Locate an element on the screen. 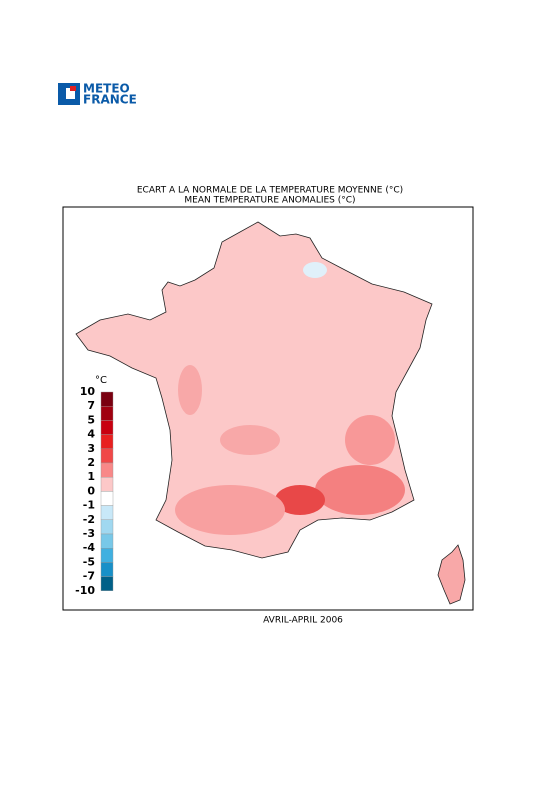 This screenshot has width=544, height=792. legend-unit: °C is located at coordinates (101, 380).